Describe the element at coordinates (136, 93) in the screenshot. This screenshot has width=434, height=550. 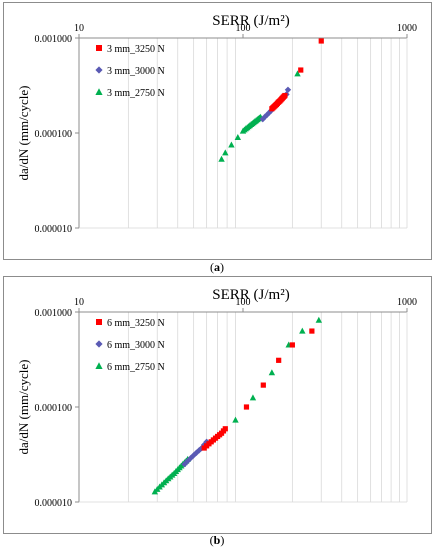
I see `legend-label: 3 mm_2750 N` at that location.